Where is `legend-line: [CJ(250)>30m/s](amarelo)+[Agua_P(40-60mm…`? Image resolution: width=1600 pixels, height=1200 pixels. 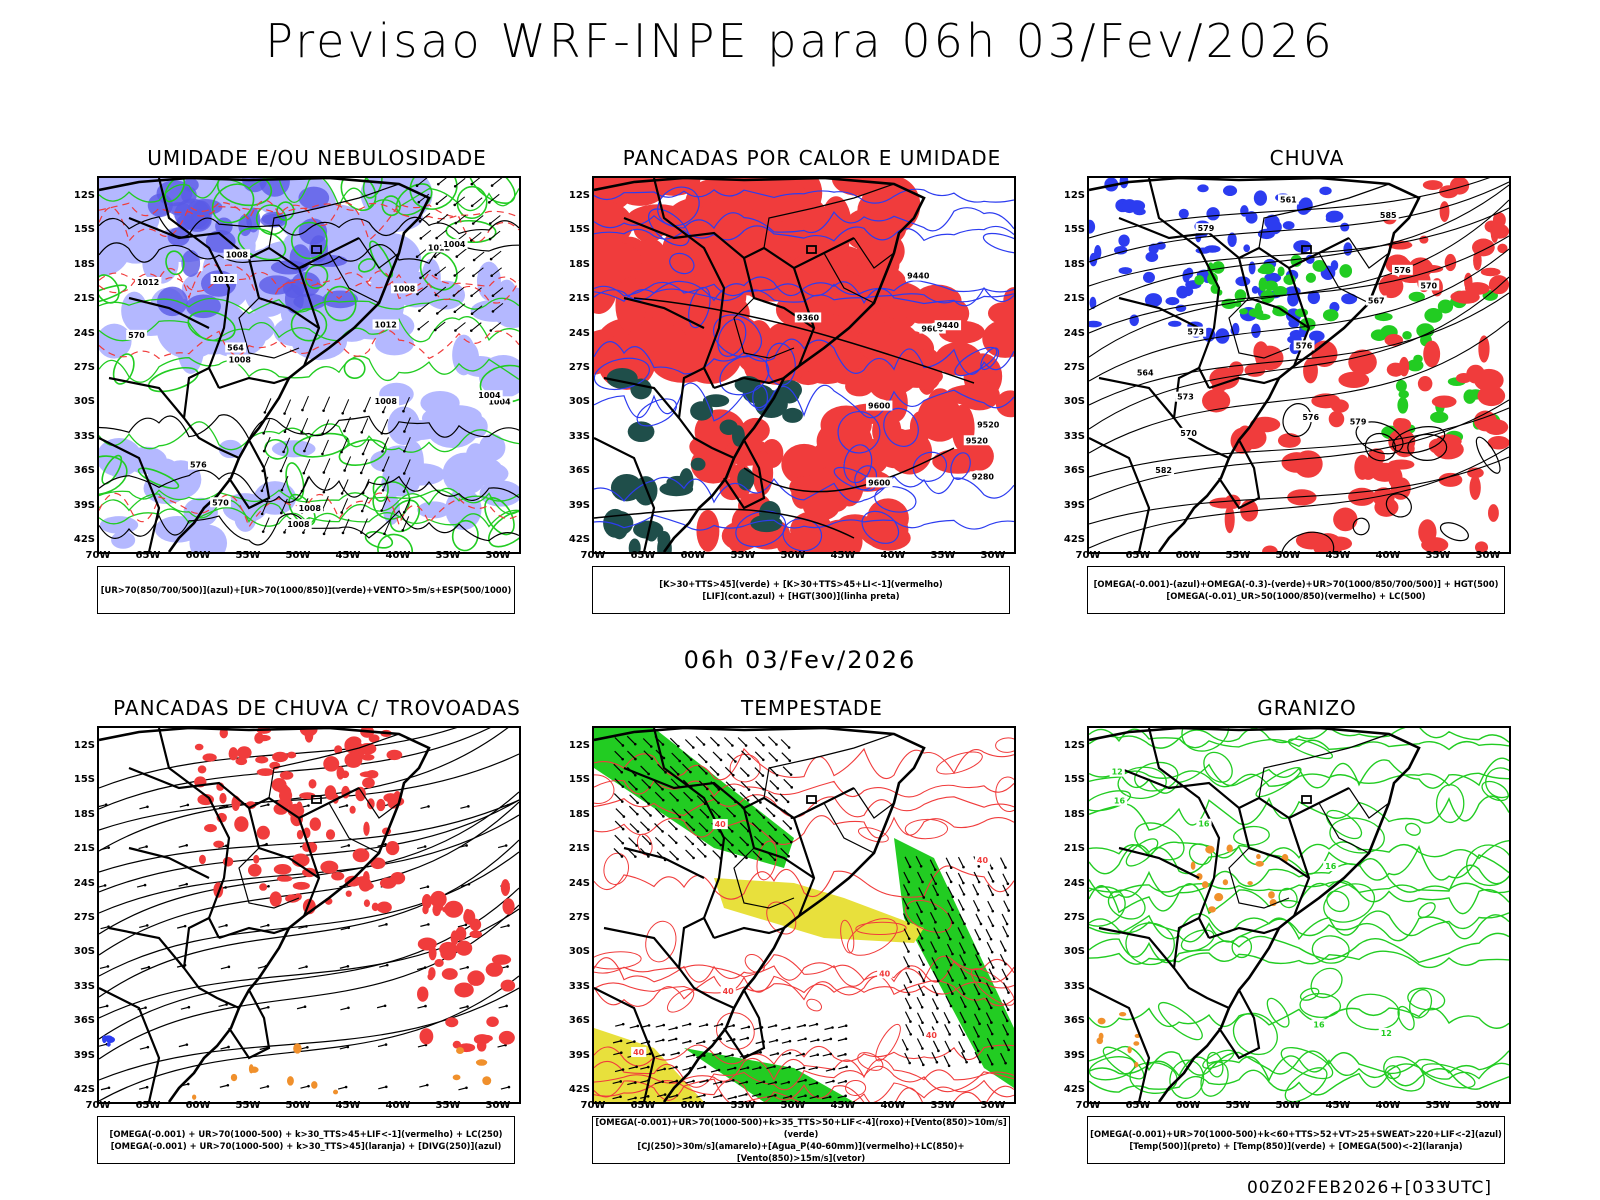
legend-line: [CJ(250)>30m/s](amarelo)+[Agua_P(40-60mm… is located at coordinates (801, 1152).